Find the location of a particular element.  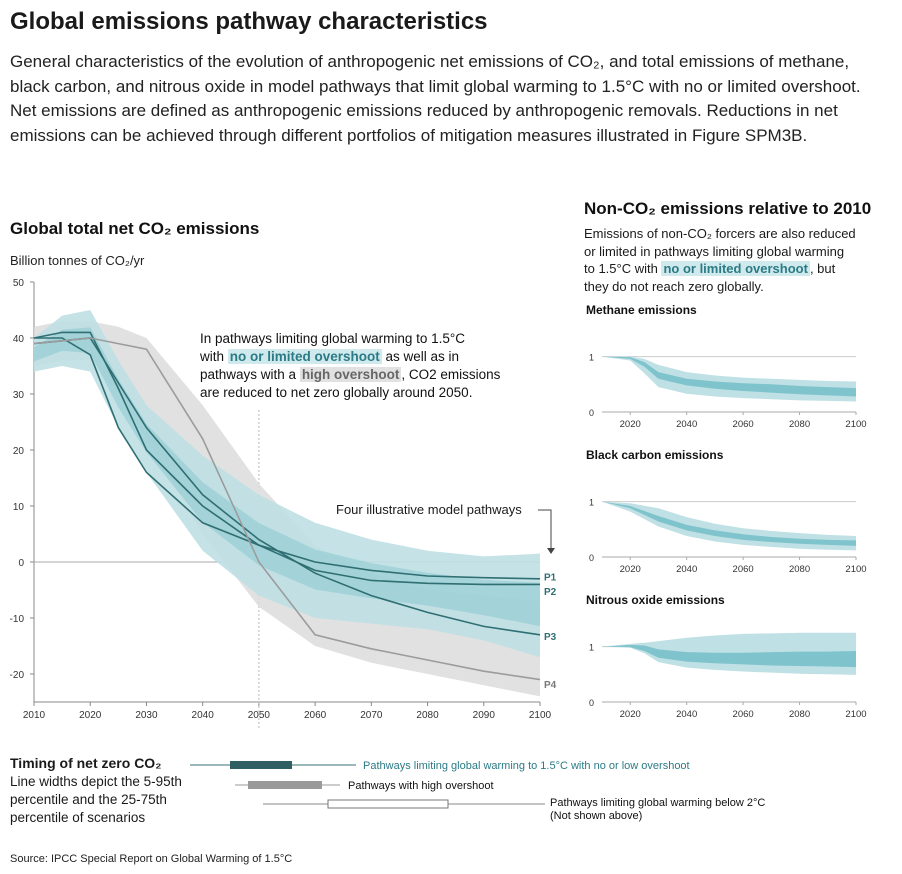

annotation-highlight-high: high overshoot is located at coordinates (350, 374).